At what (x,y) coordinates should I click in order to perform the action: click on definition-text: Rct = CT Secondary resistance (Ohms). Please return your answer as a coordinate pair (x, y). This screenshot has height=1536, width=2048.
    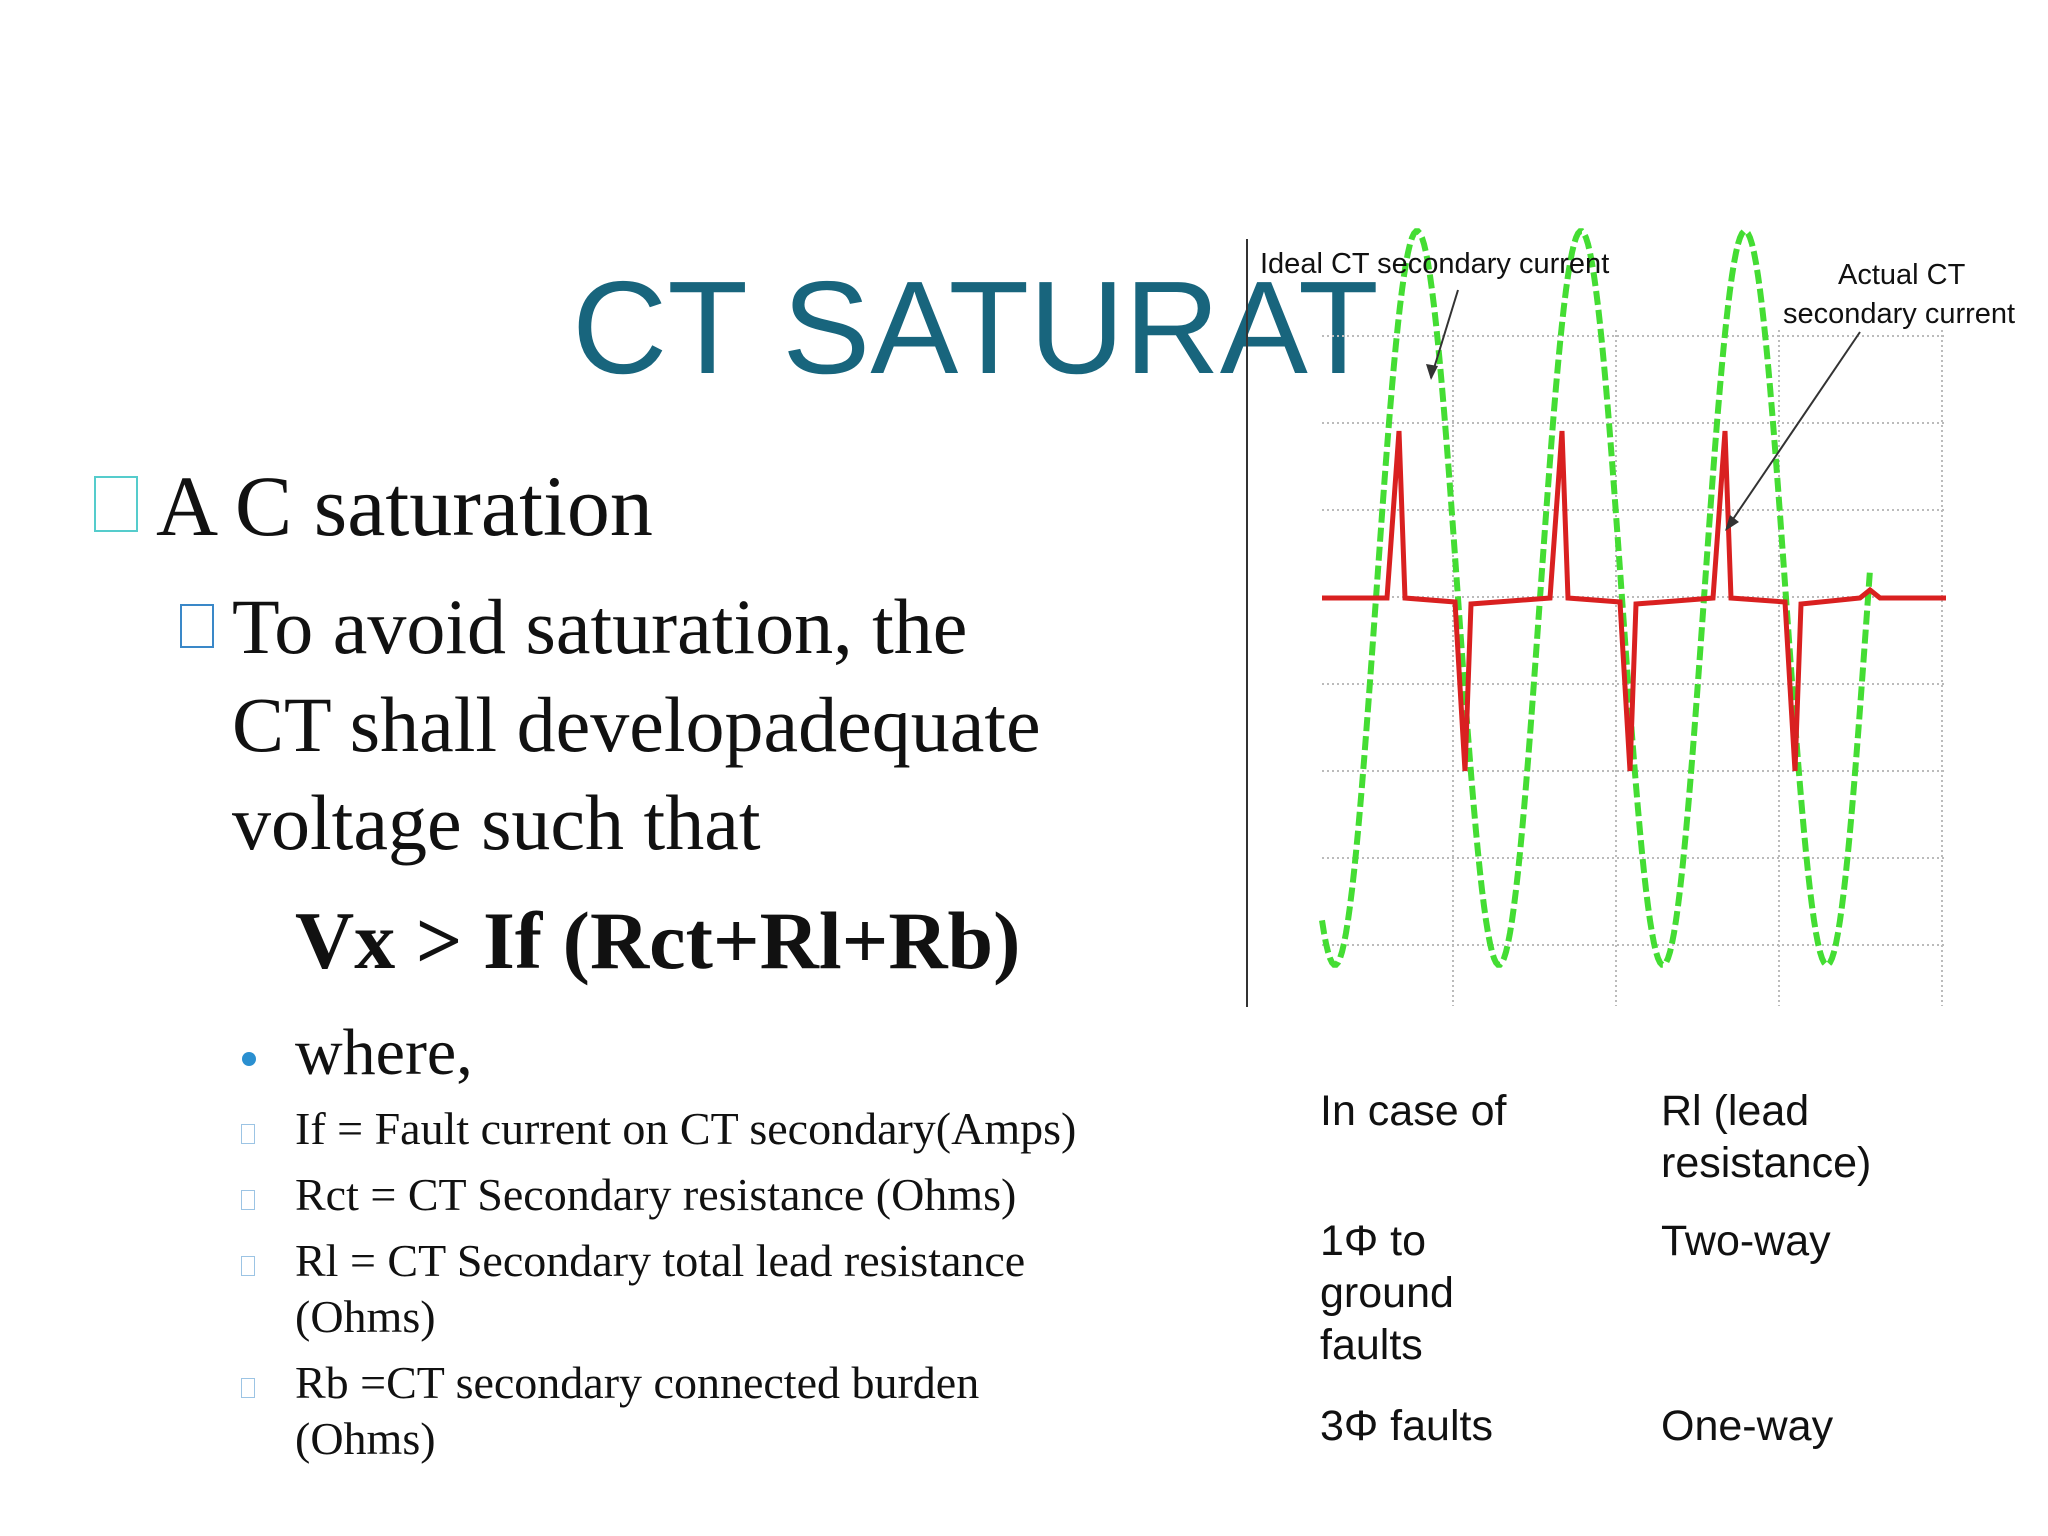
    Looking at the image, I should click on (656, 1194).